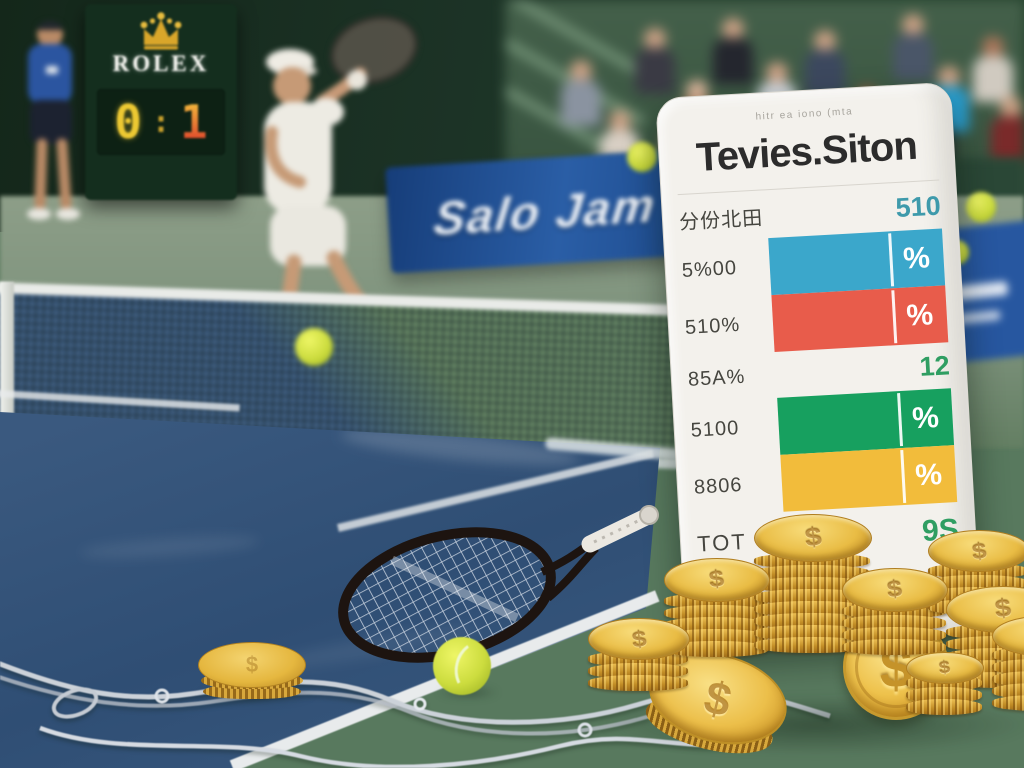 This screenshot has width=1024, height=768. Describe the element at coordinates (712, 326) in the screenshot. I see `stat-row-label: 510%` at that location.